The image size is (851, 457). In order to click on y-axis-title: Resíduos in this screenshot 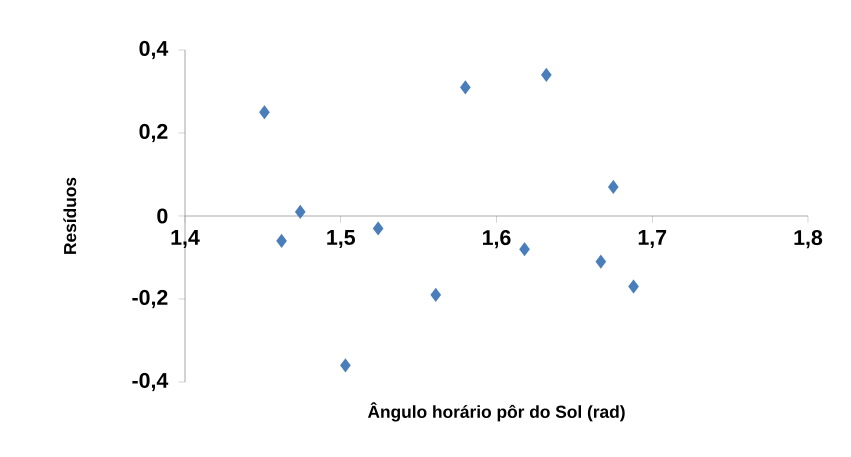, I will do `click(69, 216)`.